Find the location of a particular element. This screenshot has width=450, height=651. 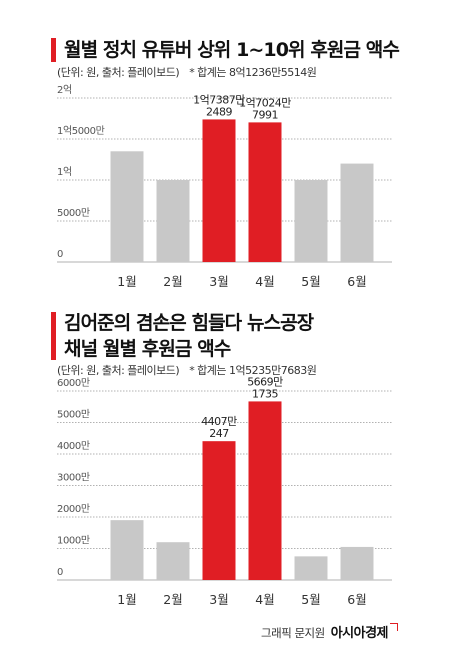

y-tick-label: 1억 is located at coordinates (64, 172).